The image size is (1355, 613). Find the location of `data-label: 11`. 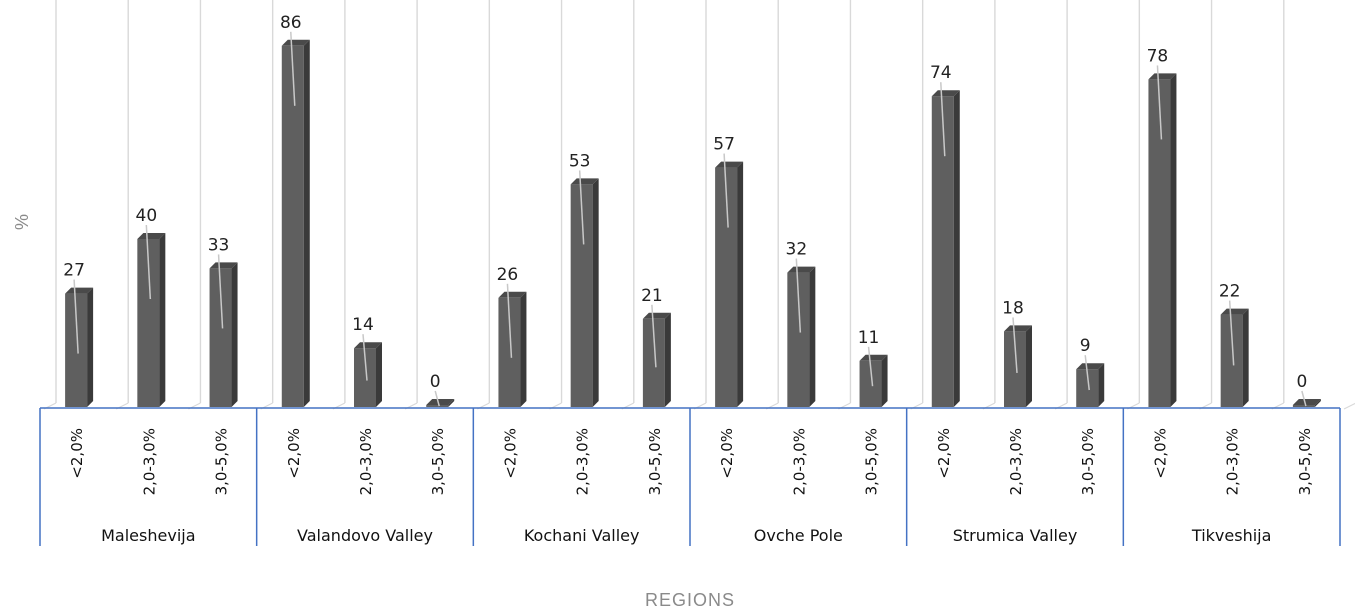

data-label: 11 is located at coordinates (869, 338).